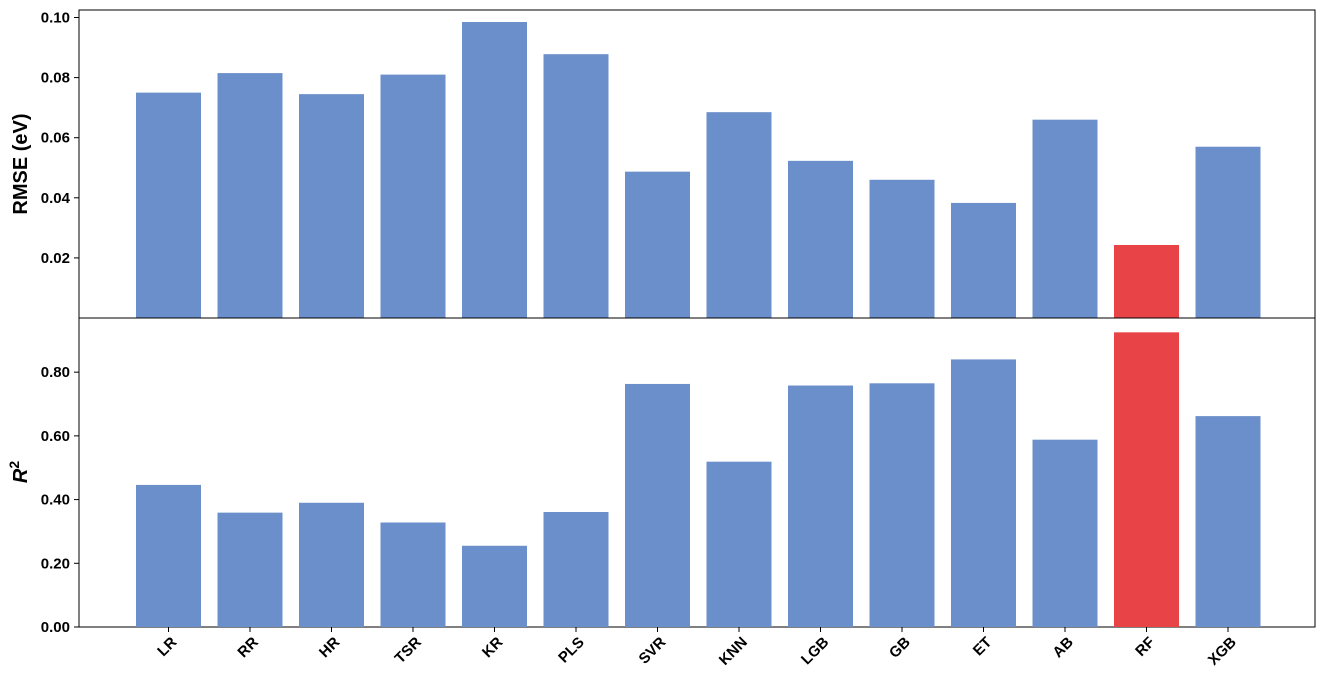  Describe the element at coordinates (55, 627) in the screenshot. I see `r2-y-tick-label: 0.00` at that location.